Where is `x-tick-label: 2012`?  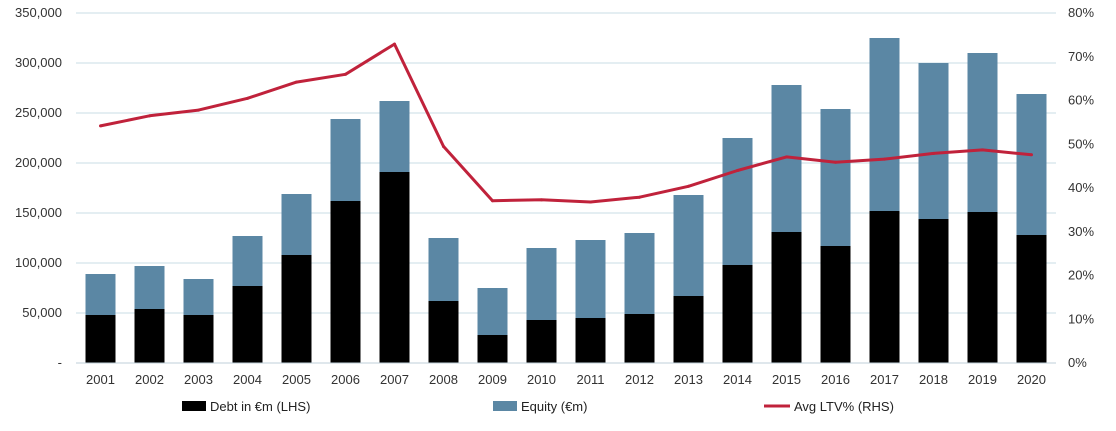 x-tick-label: 2012 is located at coordinates (639, 379).